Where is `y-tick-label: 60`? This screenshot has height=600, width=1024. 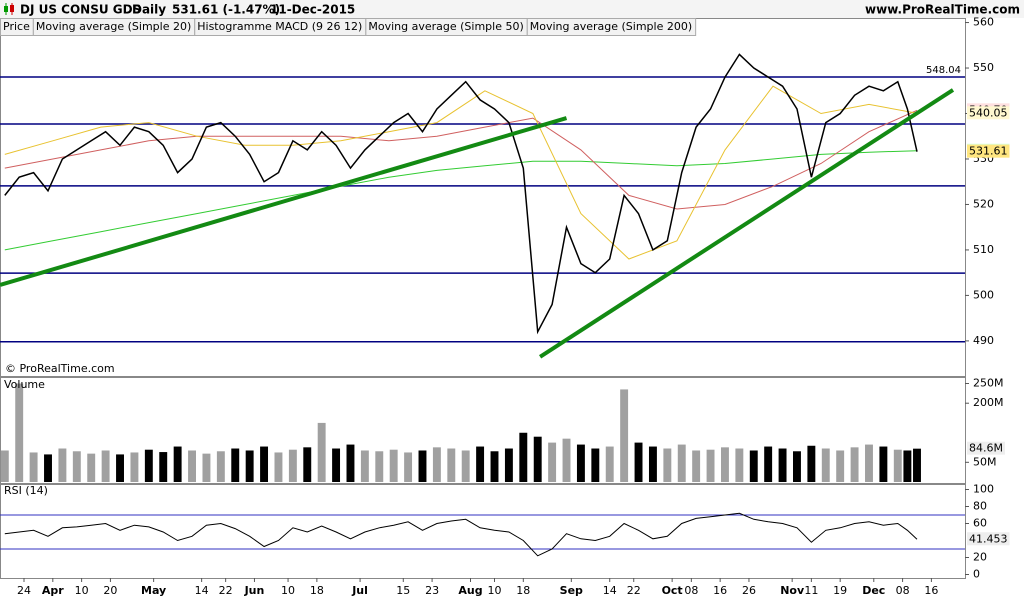
y-tick-label: 60 is located at coordinates (980, 523).